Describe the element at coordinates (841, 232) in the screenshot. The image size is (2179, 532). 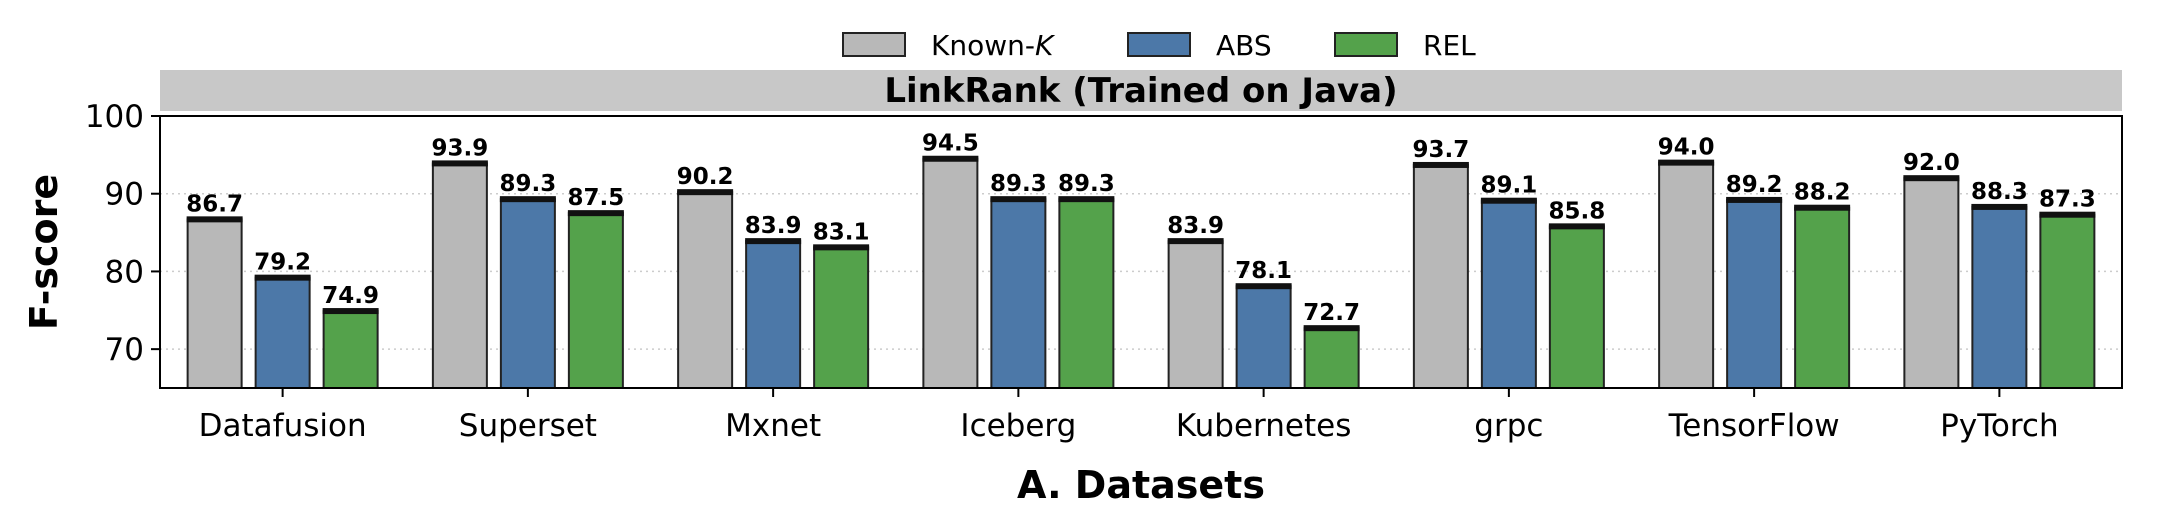
I see `data-label: 83.1` at that location.